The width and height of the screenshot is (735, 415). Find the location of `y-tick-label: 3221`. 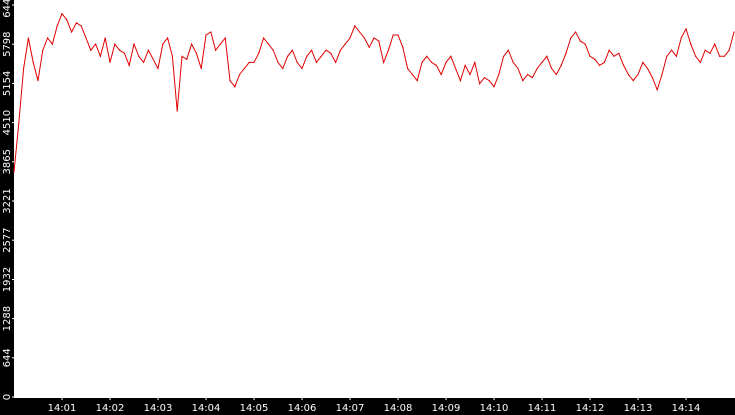

y-tick-label: 3221 is located at coordinates (7, 200).